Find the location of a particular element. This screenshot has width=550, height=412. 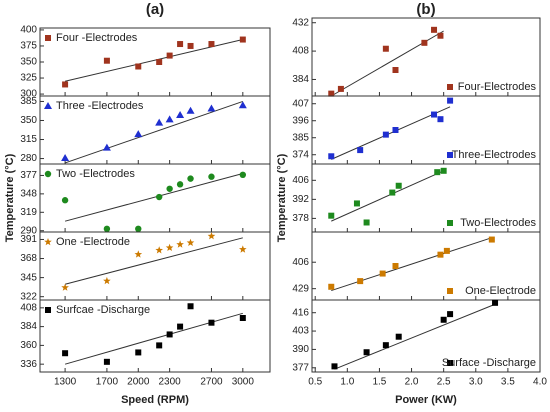

legend-label: Two -Electrodes is located at coordinates (95, 174).